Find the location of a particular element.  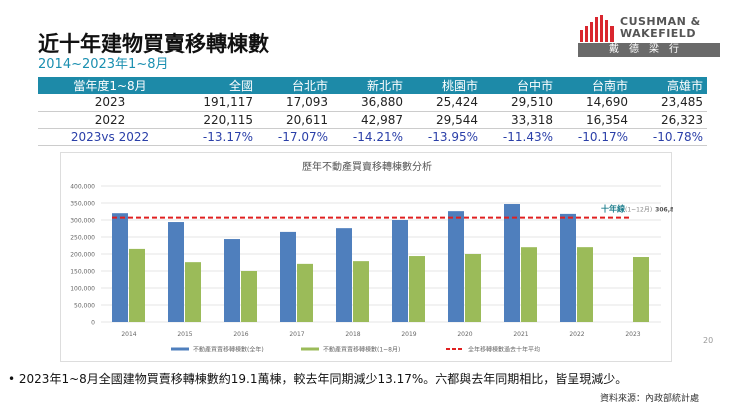

x-tick-label: 2014 is located at coordinates (128, 334).